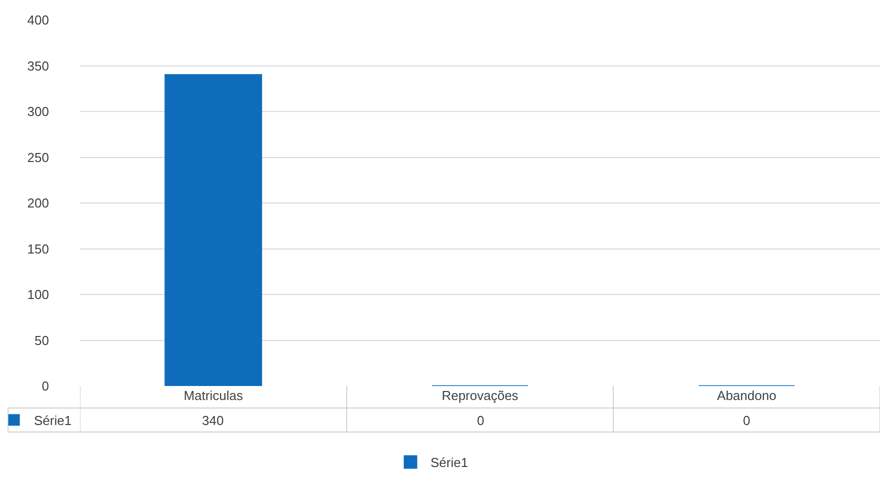  What do you see at coordinates (53, 420) in the screenshot?
I see `text: Série1` at bounding box center [53, 420].